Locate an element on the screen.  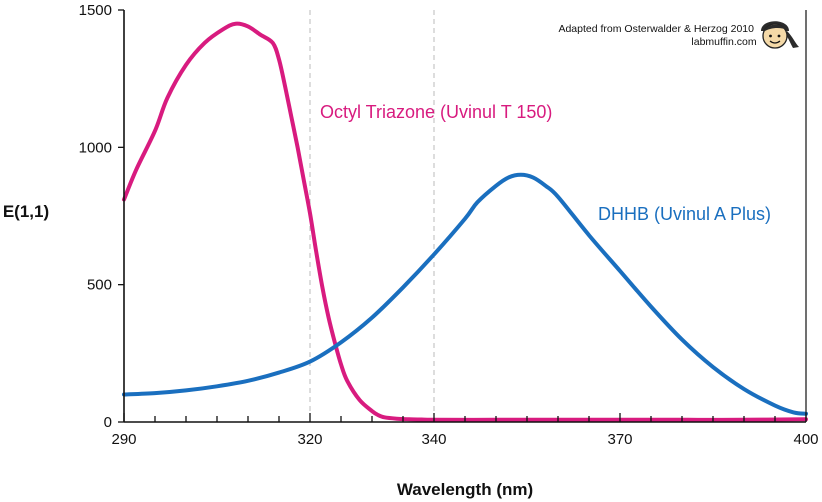
y-tick-label: 500 is located at coordinates (99, 285).